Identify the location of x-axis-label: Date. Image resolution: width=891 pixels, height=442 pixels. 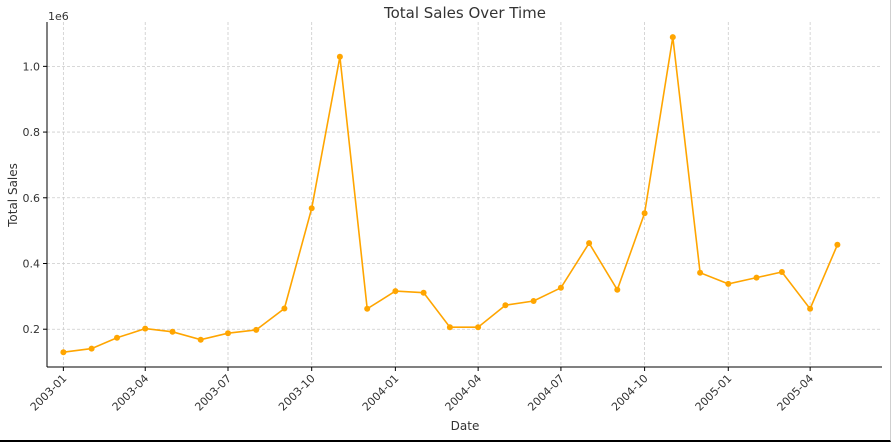
(465, 426).